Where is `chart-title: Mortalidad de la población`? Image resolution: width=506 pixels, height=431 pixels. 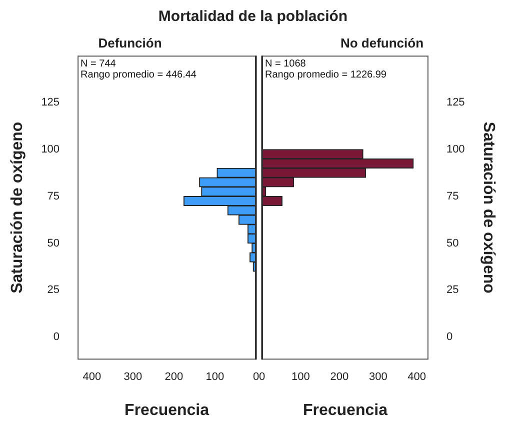
chart-title: Mortalidad de la población is located at coordinates (253, 16).